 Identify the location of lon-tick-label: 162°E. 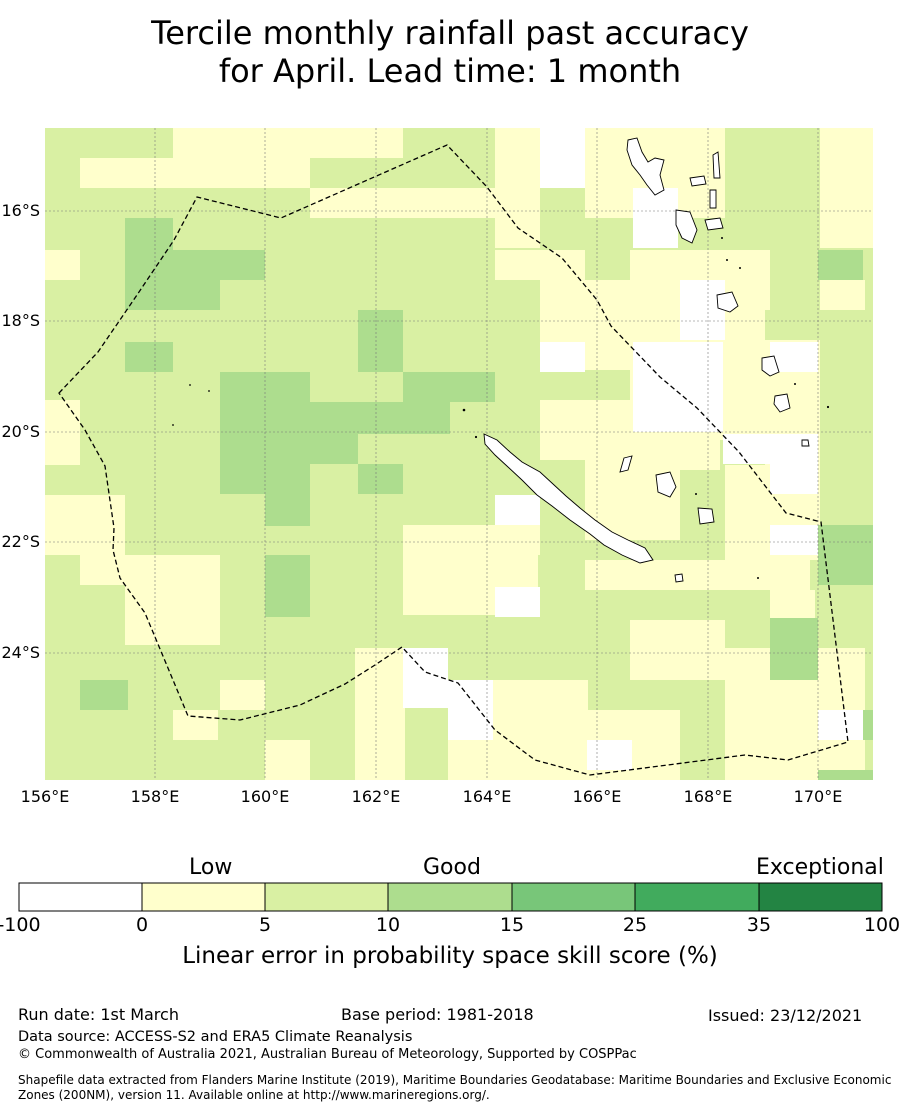
(376, 796).